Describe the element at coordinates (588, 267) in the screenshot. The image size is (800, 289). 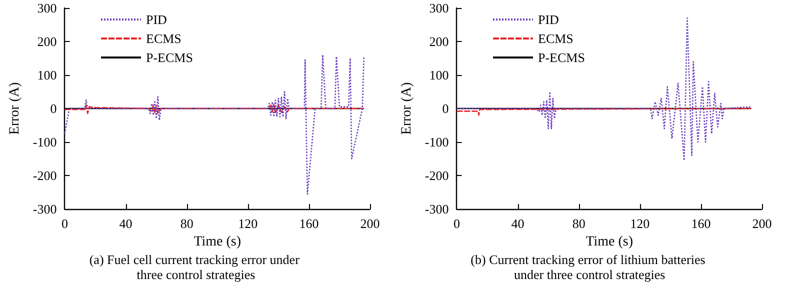
I see `text: (b) Current tracking error of lithium batteries under three control strategies` at that location.